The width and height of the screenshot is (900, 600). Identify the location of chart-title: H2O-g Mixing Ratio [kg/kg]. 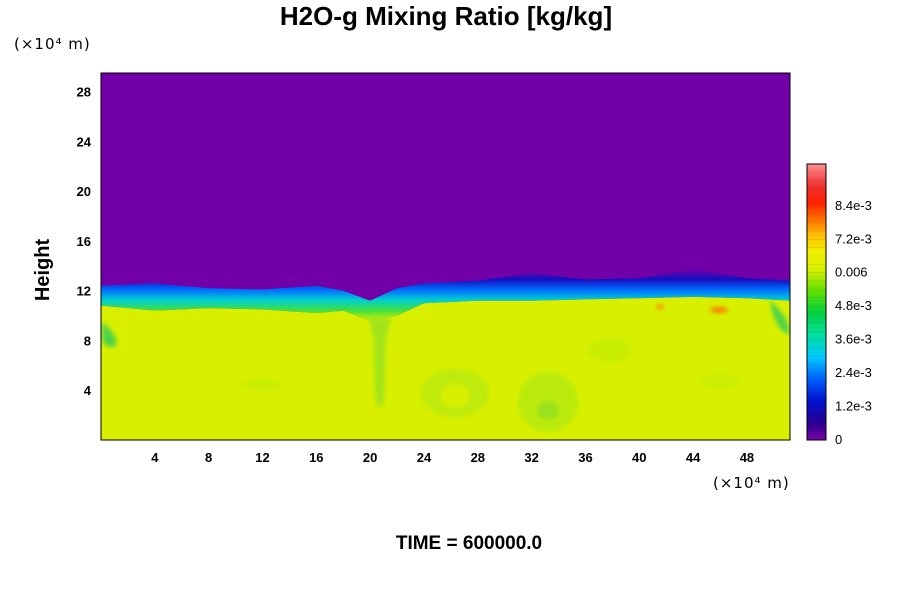
(446, 16).